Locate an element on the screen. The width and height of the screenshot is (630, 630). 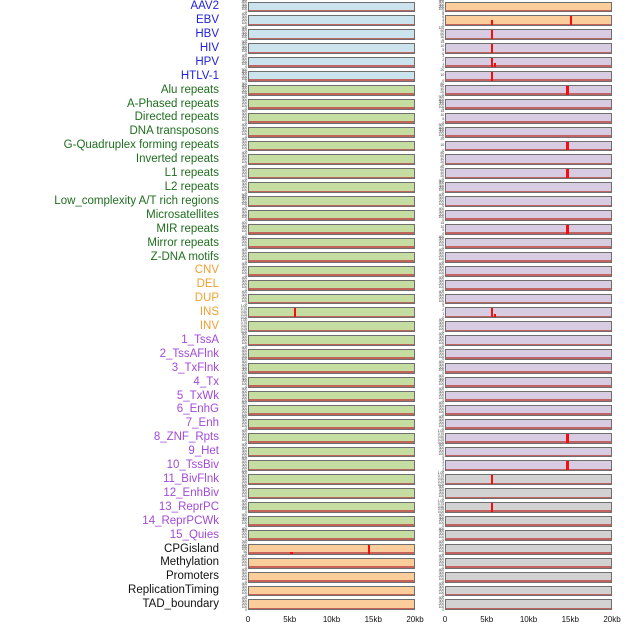
track-label-z-dna-motifs: Z-DNA motifs is located at coordinates (184, 256).